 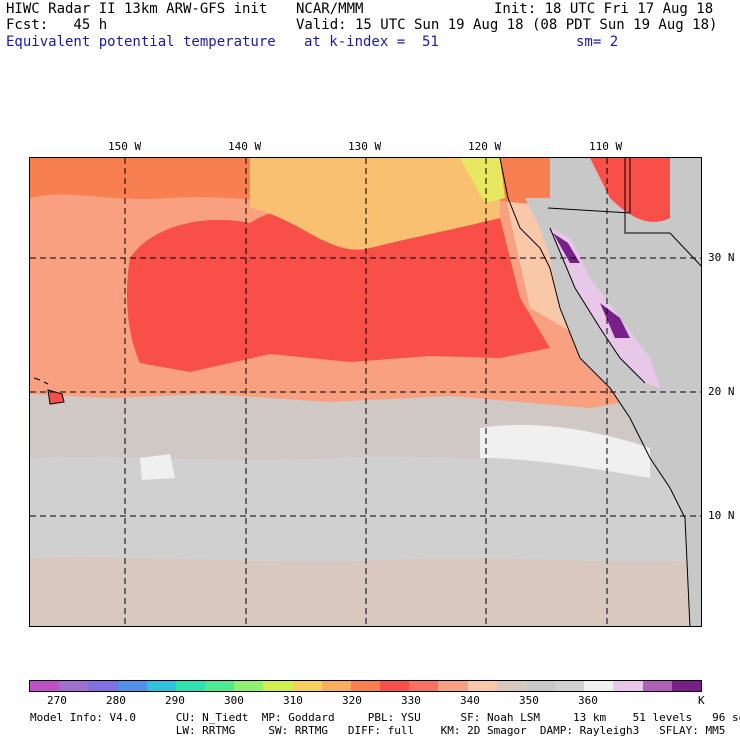 I want to click on colorbar-label-360: 360, so click(x=588, y=700).